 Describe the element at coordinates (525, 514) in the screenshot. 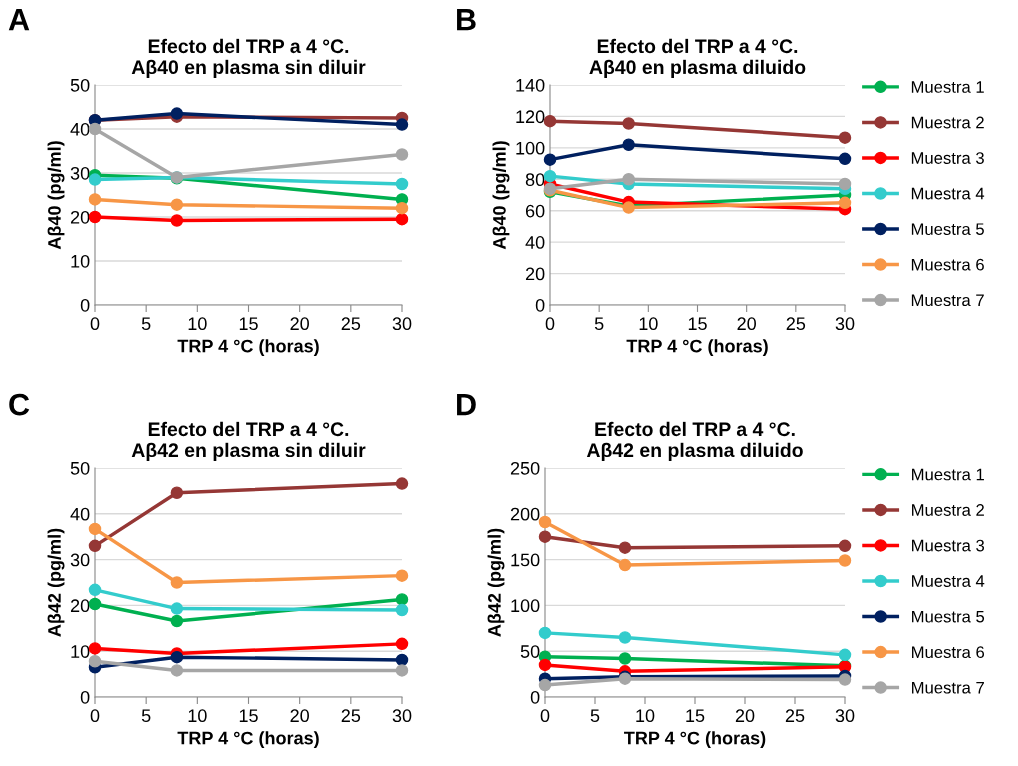

I see `y-tick-label: 200` at that location.